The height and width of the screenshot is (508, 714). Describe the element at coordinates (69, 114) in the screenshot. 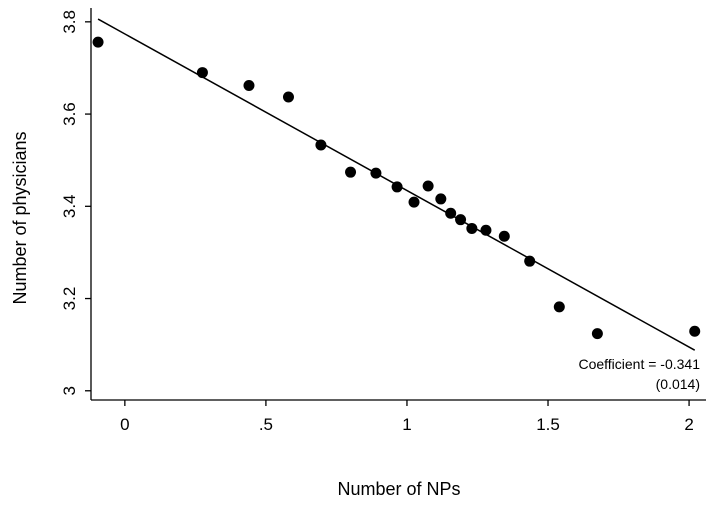

I see `y-tick-label: 3.6` at that location.